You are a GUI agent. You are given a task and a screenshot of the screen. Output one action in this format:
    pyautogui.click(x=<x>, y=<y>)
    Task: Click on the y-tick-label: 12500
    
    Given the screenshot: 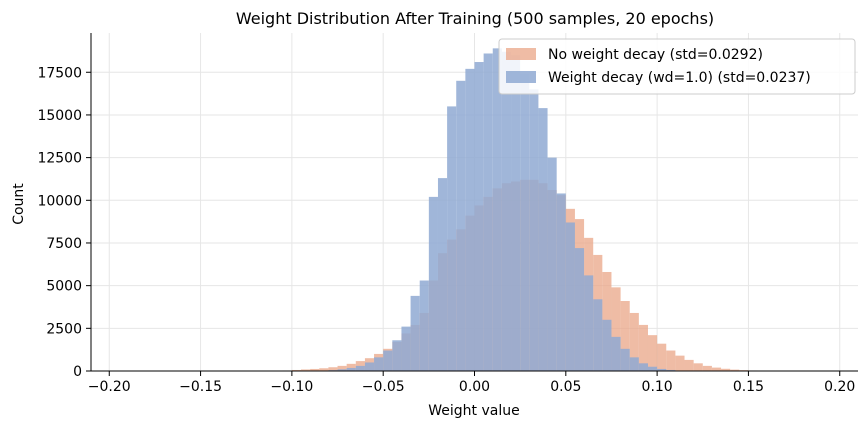 What is the action you would take?
    pyautogui.click(x=59, y=159)
    